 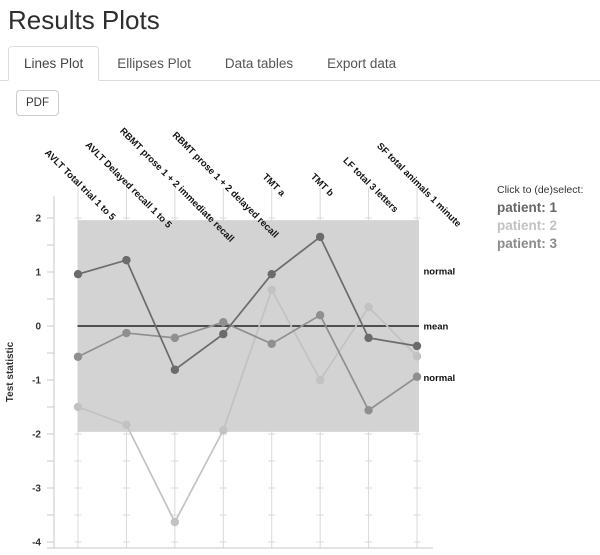 What do you see at coordinates (36, 381) in the screenshot?
I see `svg-text: -1` at bounding box center [36, 381].